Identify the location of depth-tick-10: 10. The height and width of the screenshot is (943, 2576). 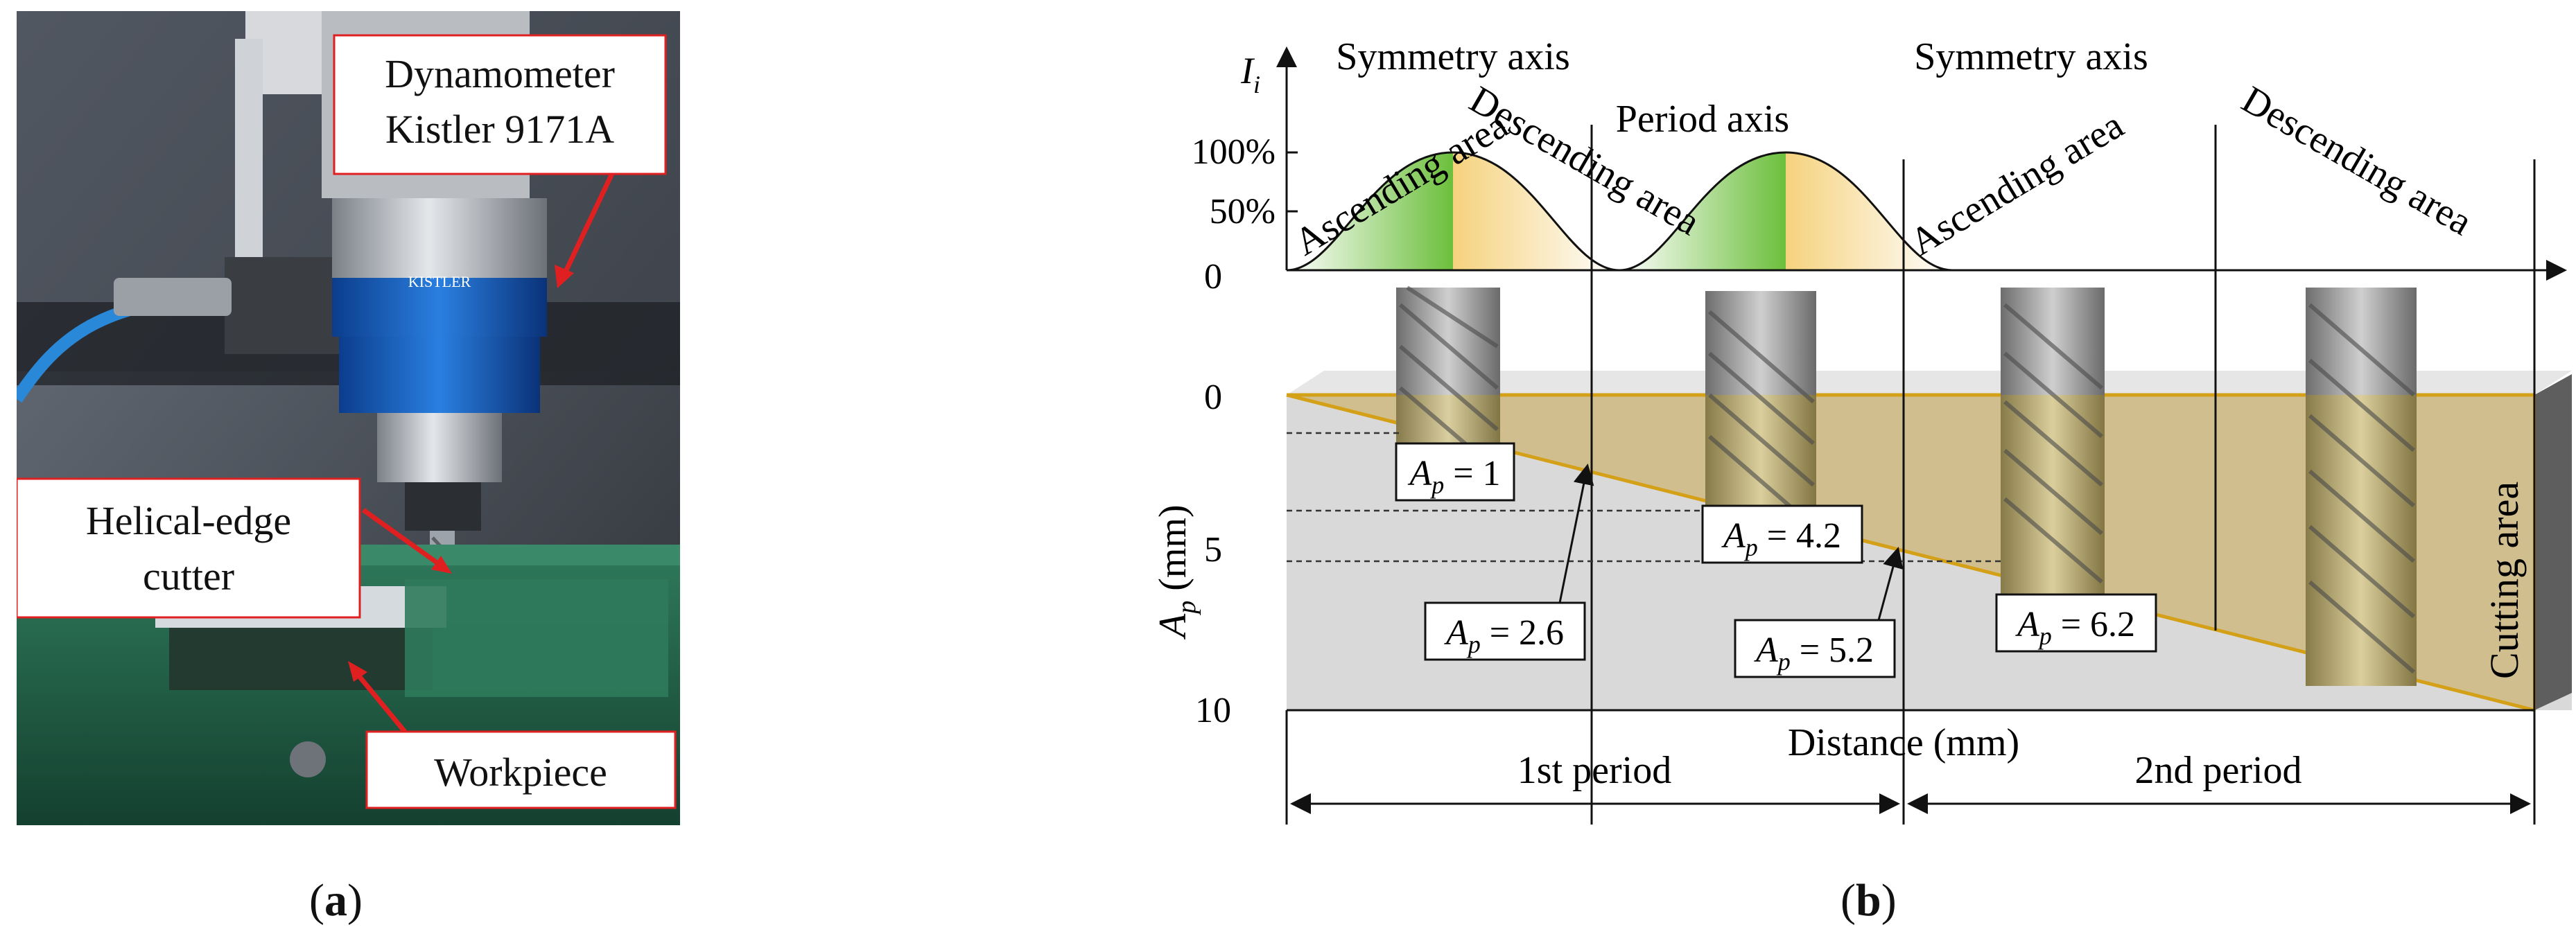
(1213, 711).